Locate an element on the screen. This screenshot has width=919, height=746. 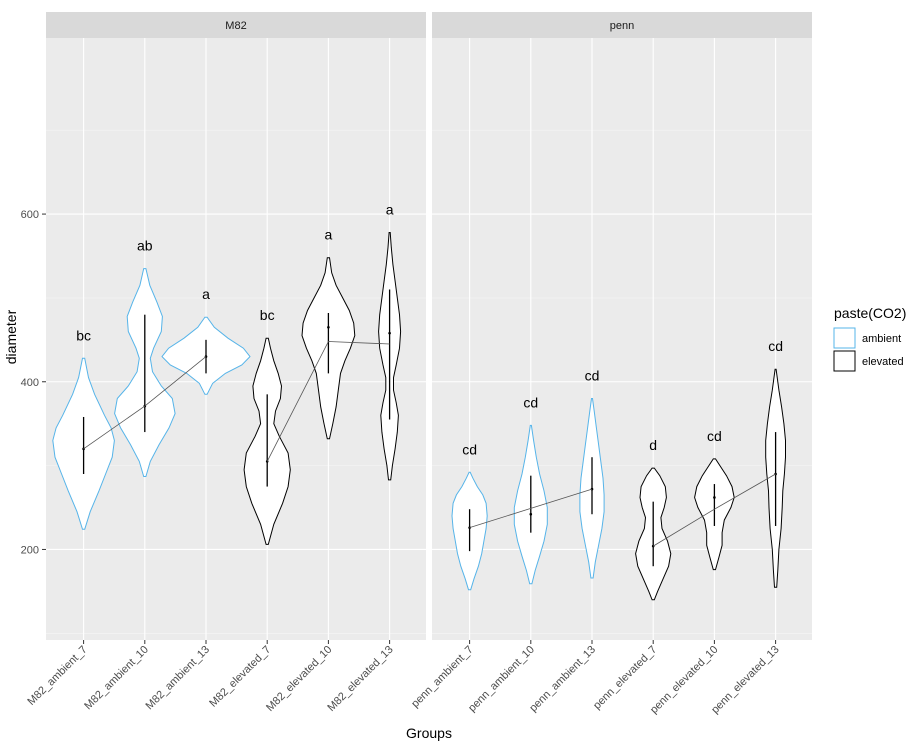
y-tick-label: 400 is located at coordinates (30, 383).